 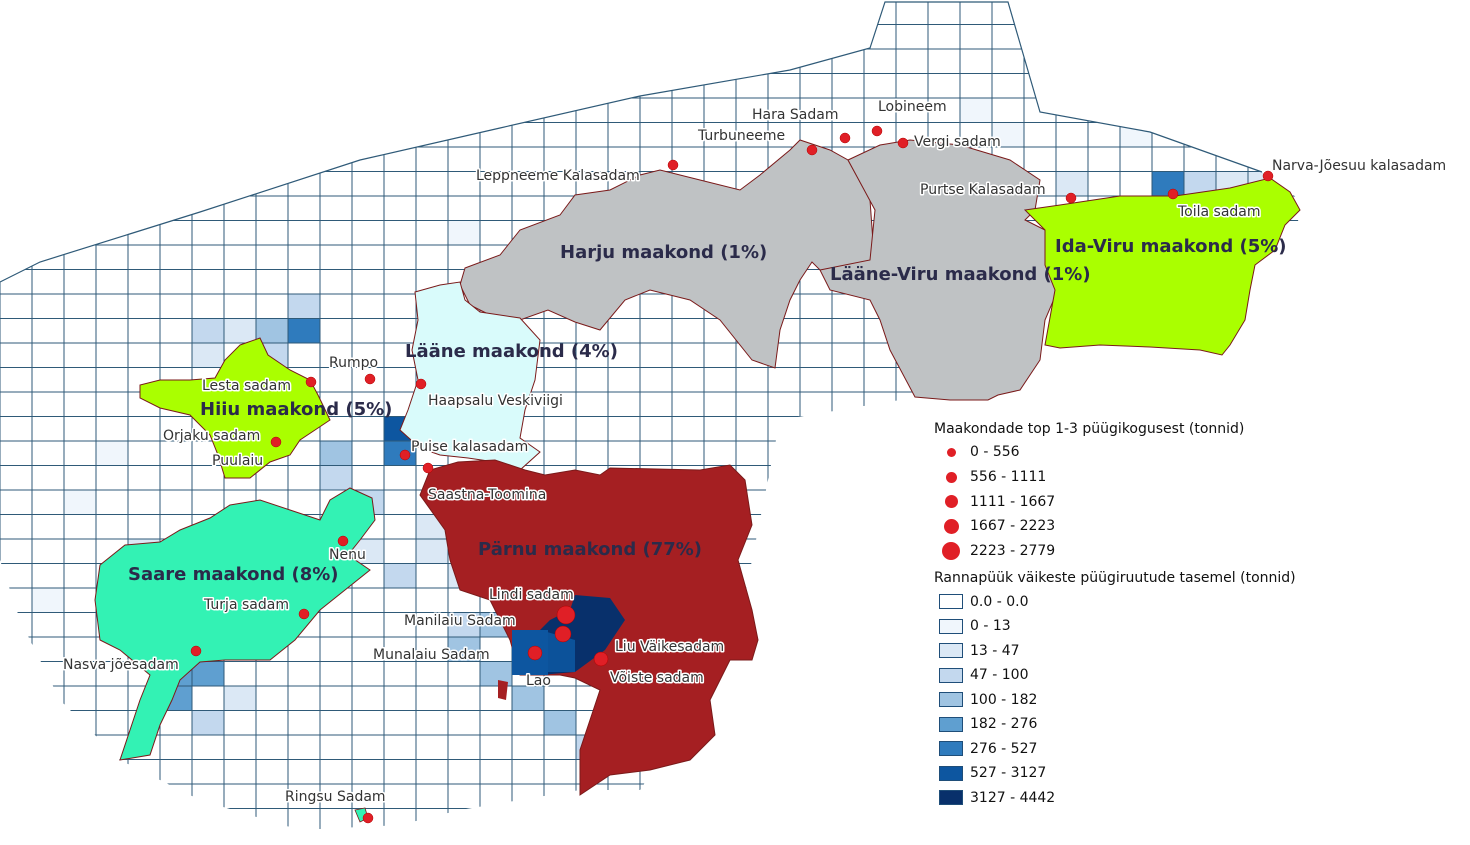 I want to click on legend-grid-row: 276 - 527, so click(x=1104, y=748).